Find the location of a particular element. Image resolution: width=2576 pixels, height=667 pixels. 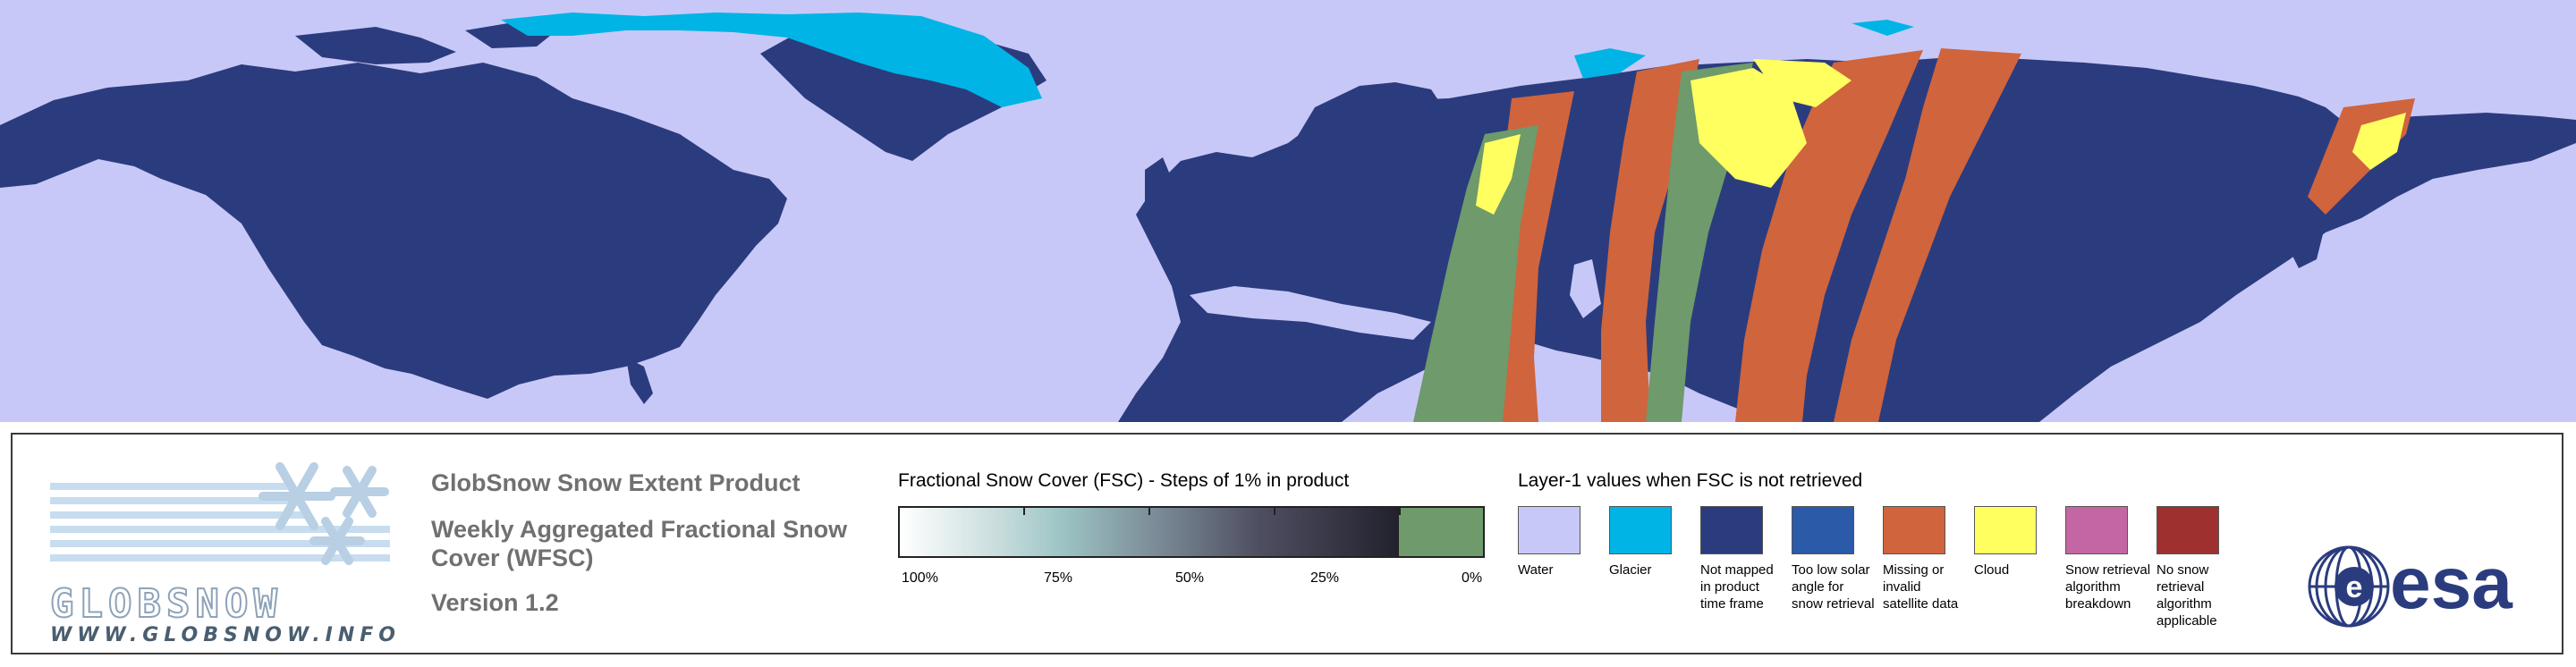

layer1-label: No snow retrieval algorithm applicable is located at coordinates (2187, 595).